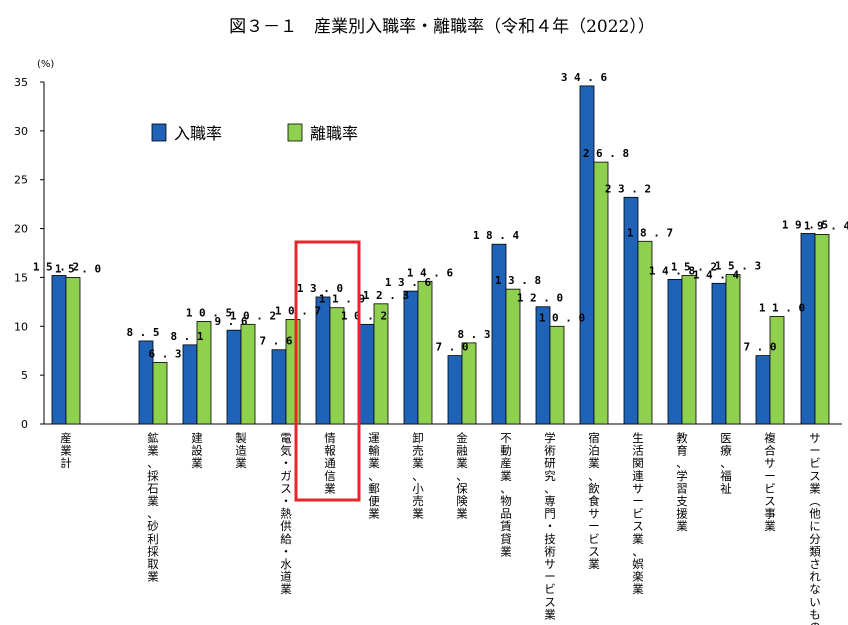  Describe the element at coordinates (330, 463) in the screenshot. I see `category-label: 情報通信業` at that location.